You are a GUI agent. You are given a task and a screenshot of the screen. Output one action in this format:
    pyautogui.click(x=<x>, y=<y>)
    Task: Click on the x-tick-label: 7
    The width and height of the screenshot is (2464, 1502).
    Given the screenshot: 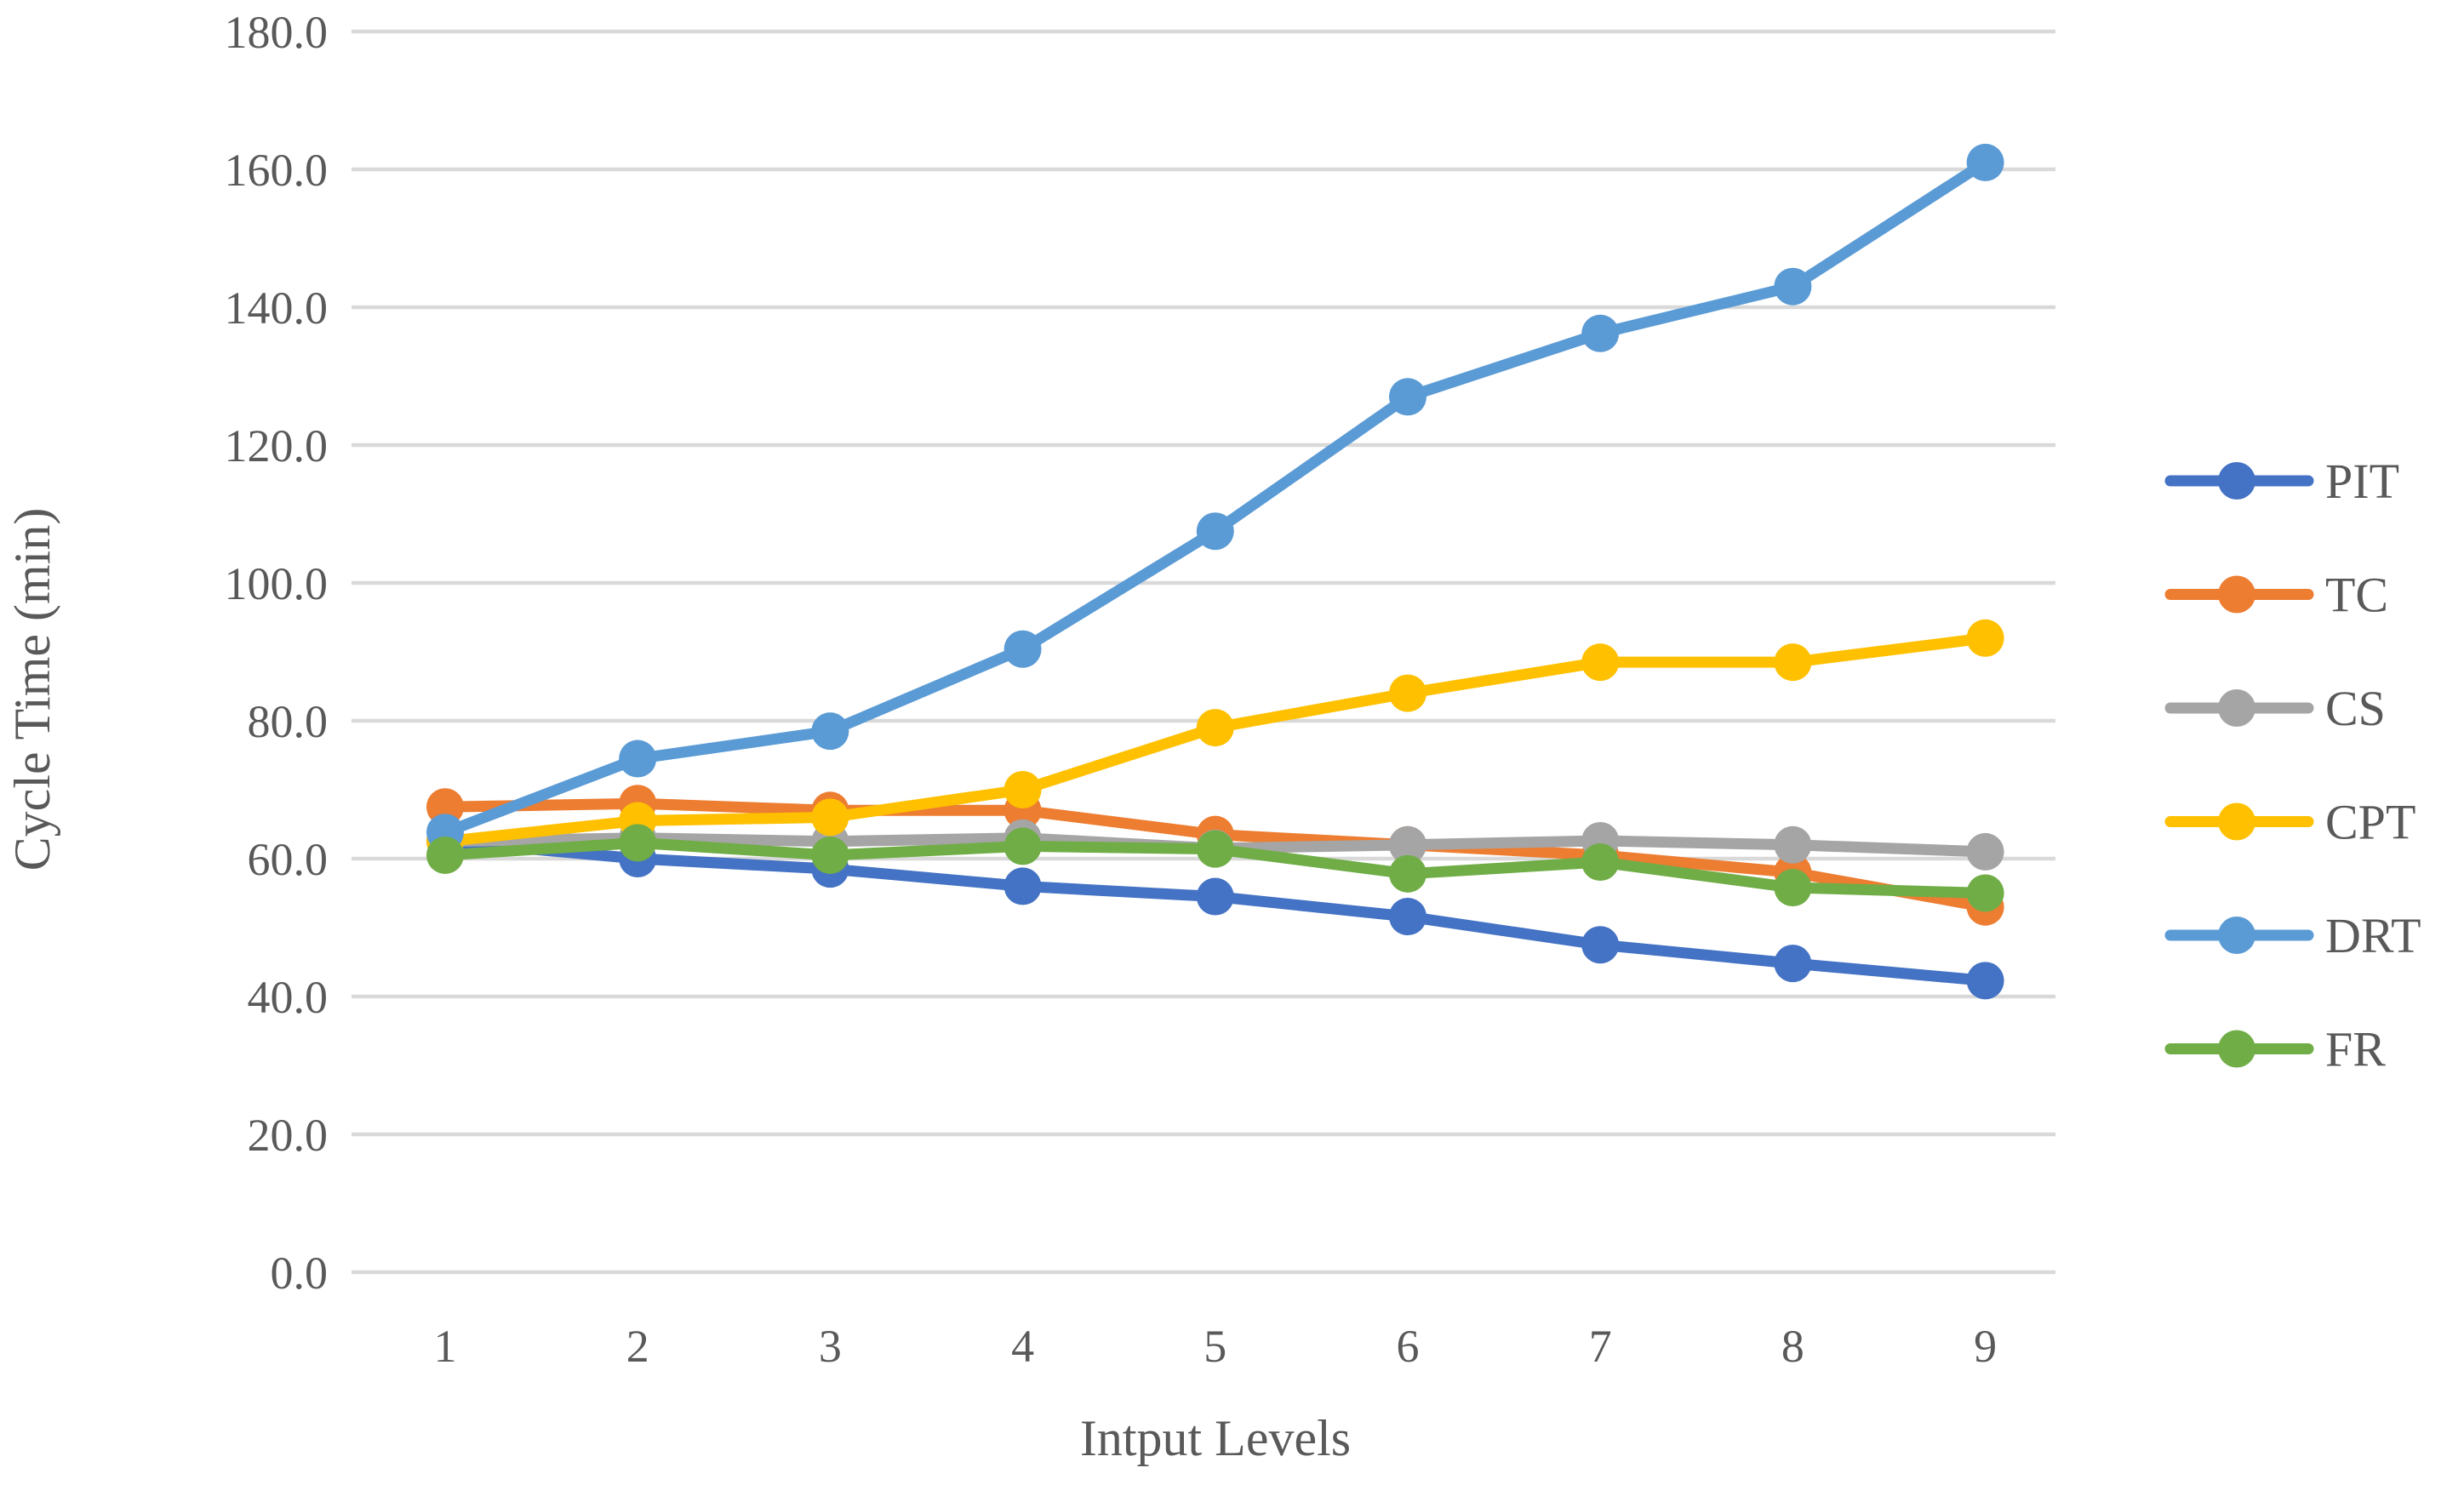 What is the action you would take?
    pyautogui.click(x=1600, y=1346)
    